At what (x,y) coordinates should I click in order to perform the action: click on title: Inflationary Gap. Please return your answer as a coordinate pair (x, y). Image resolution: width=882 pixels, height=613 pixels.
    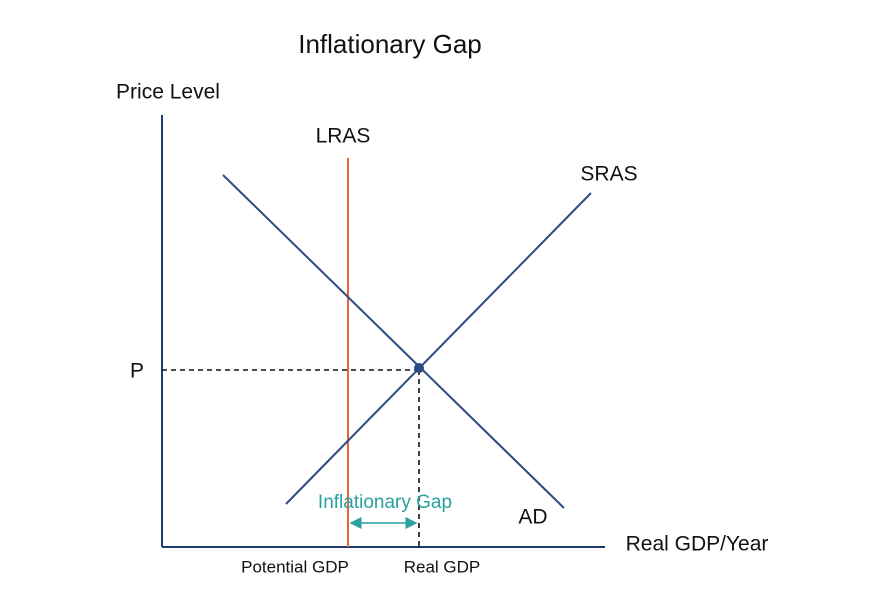
    Looking at the image, I should click on (390, 44).